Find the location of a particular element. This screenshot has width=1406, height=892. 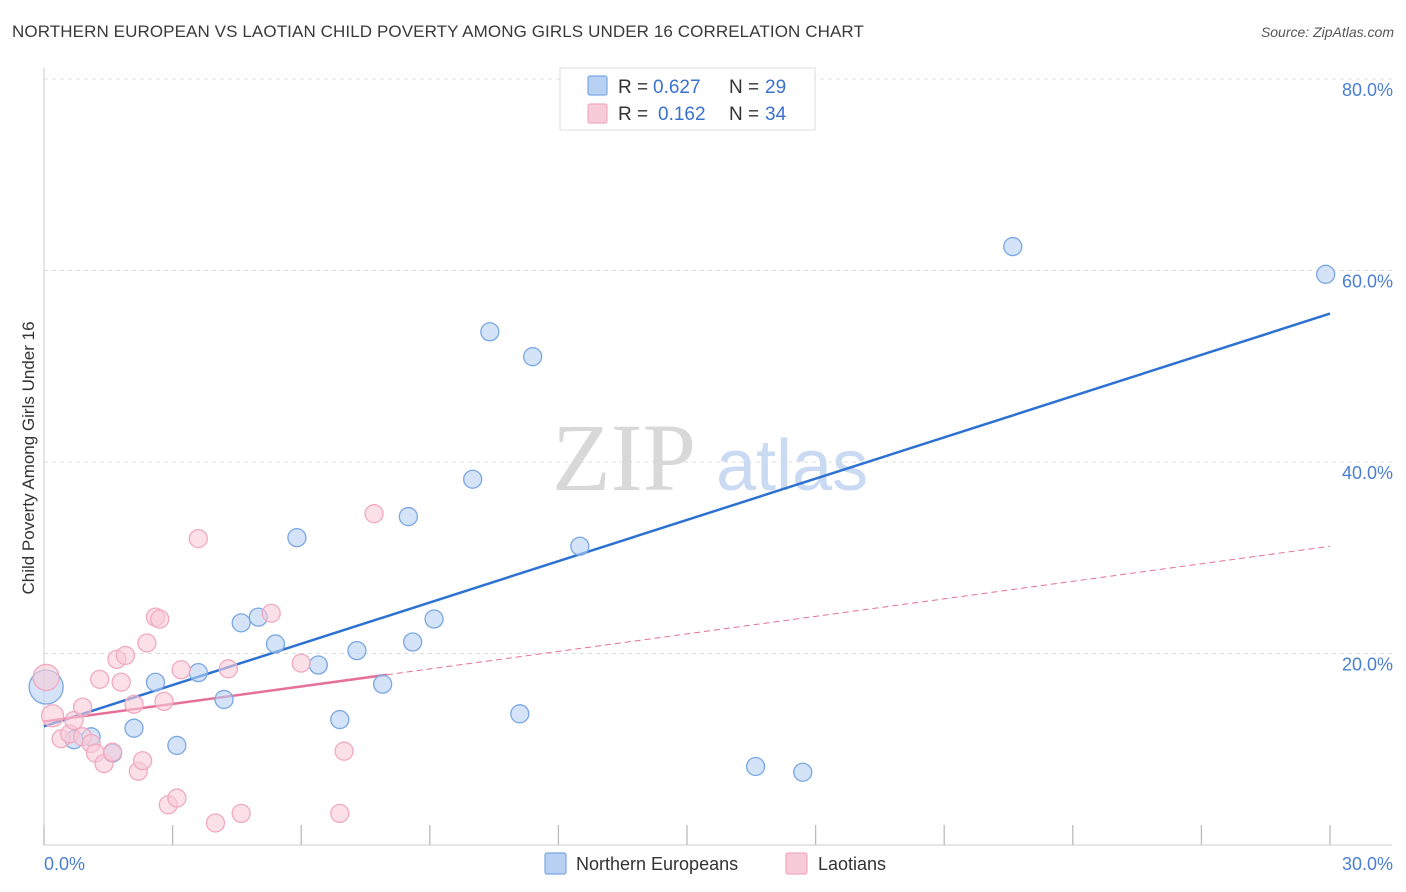

legend-swatch-northern-europeans is located at coordinates (597, 85).